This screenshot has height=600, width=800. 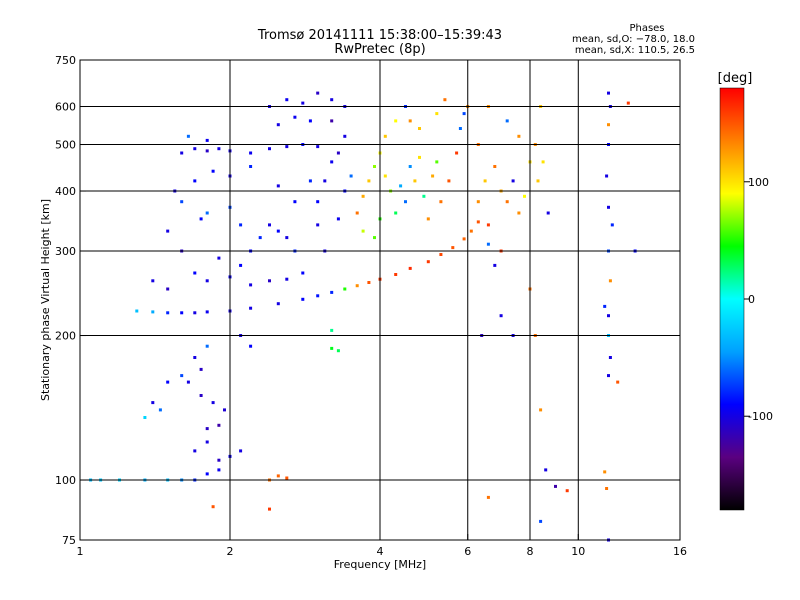 What do you see at coordinates (467, 551) in the screenshot?
I see `x-tick-label: 6` at bounding box center [467, 551].